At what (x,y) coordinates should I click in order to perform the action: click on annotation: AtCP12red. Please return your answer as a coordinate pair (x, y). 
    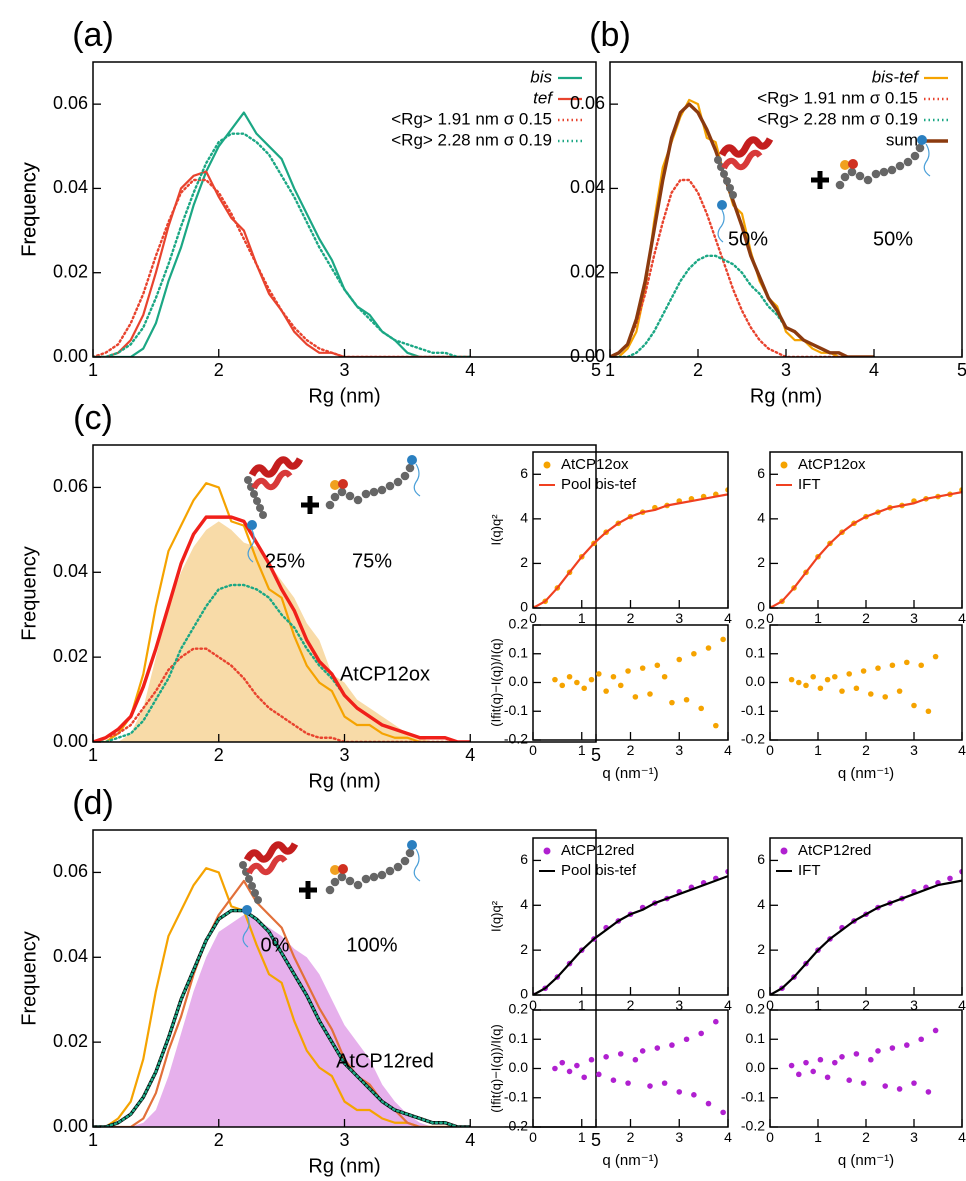
    Looking at the image, I should click on (385, 1061).